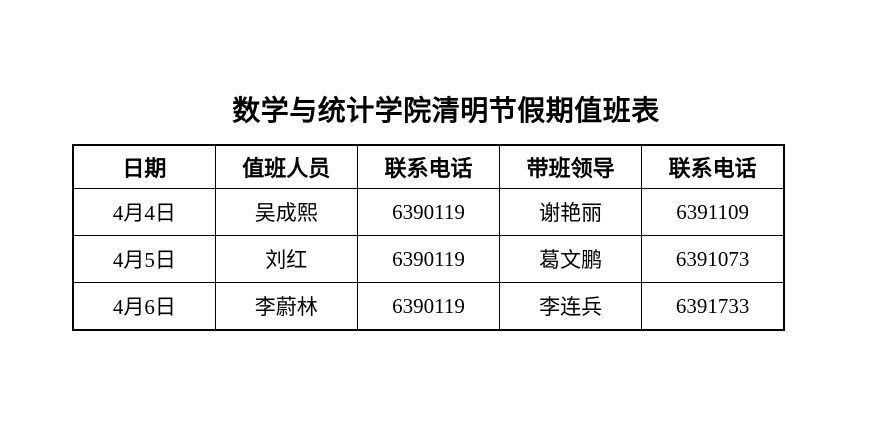  I want to click on table-cell: 4月6日, so click(144, 306).